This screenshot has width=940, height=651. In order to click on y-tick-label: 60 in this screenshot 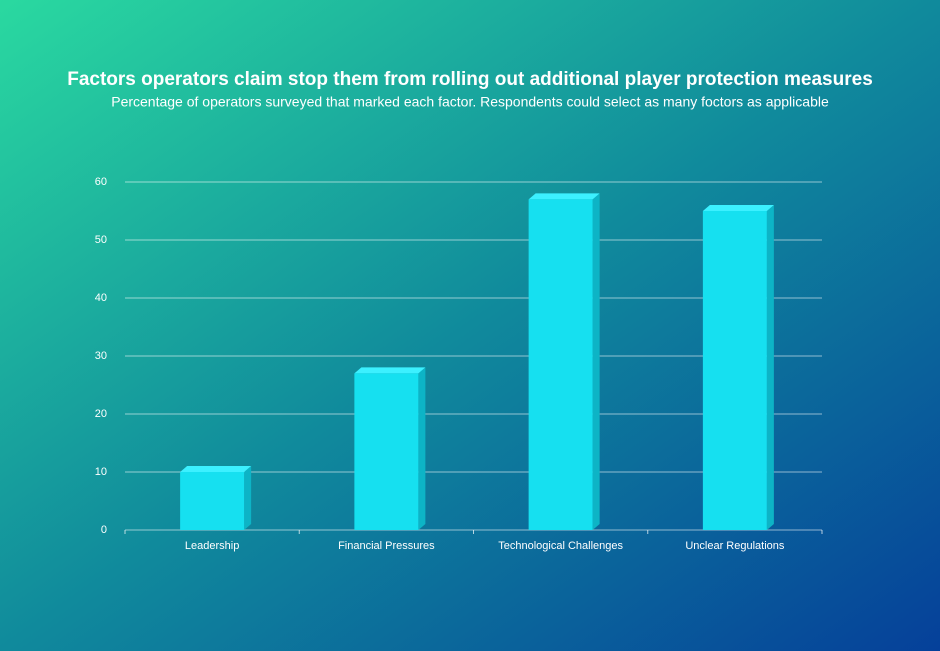, I will do `click(101, 182)`.